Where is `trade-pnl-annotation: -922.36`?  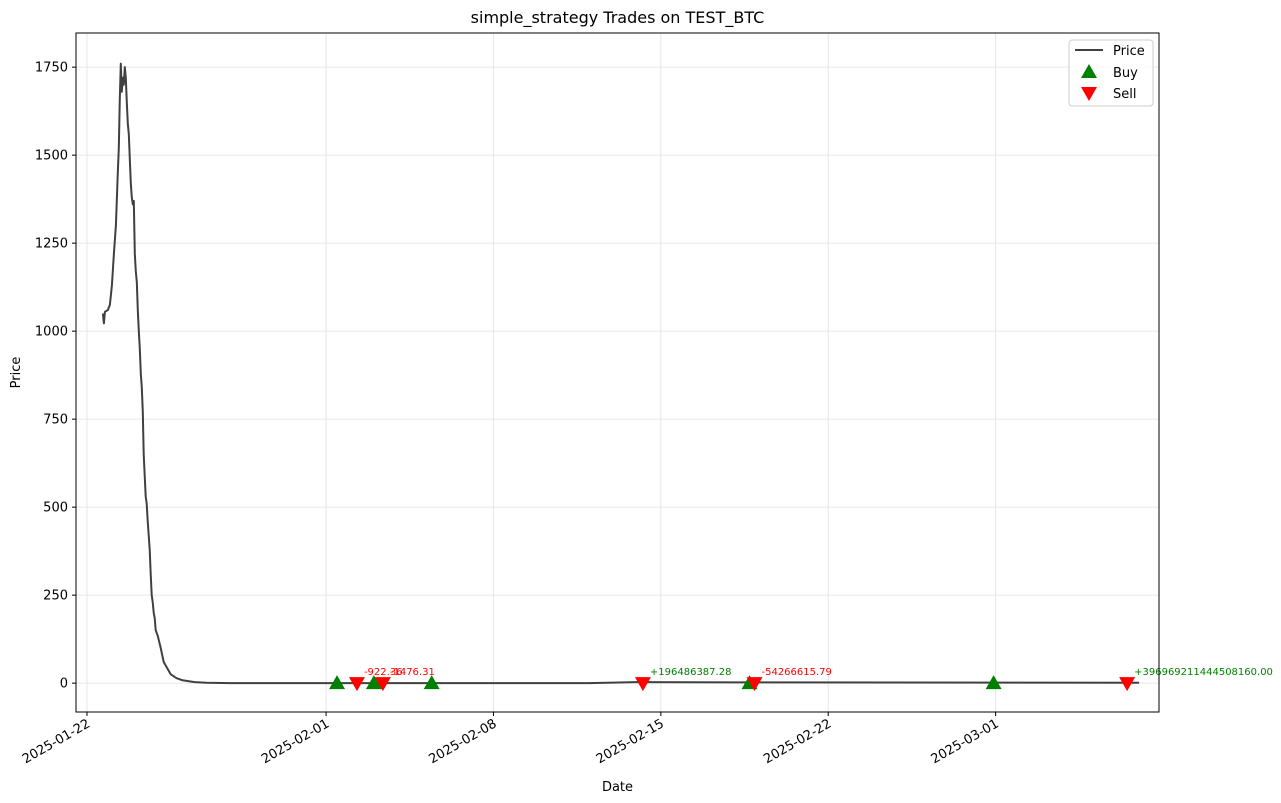
trade-pnl-annotation: -922.36 is located at coordinates (383, 672).